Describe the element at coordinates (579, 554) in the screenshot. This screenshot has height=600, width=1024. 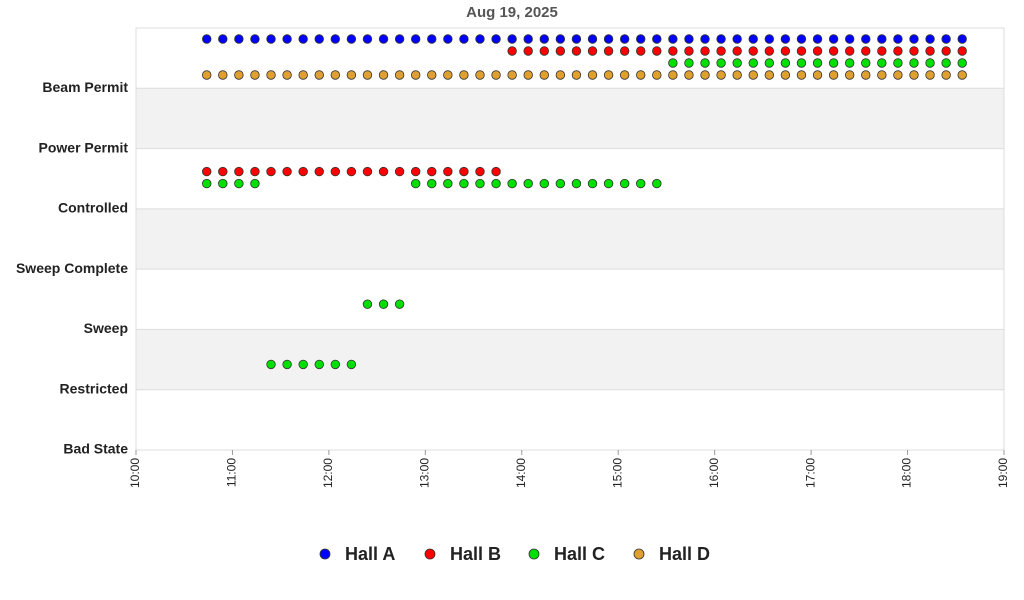
I see `legend-label: Hall C` at that location.